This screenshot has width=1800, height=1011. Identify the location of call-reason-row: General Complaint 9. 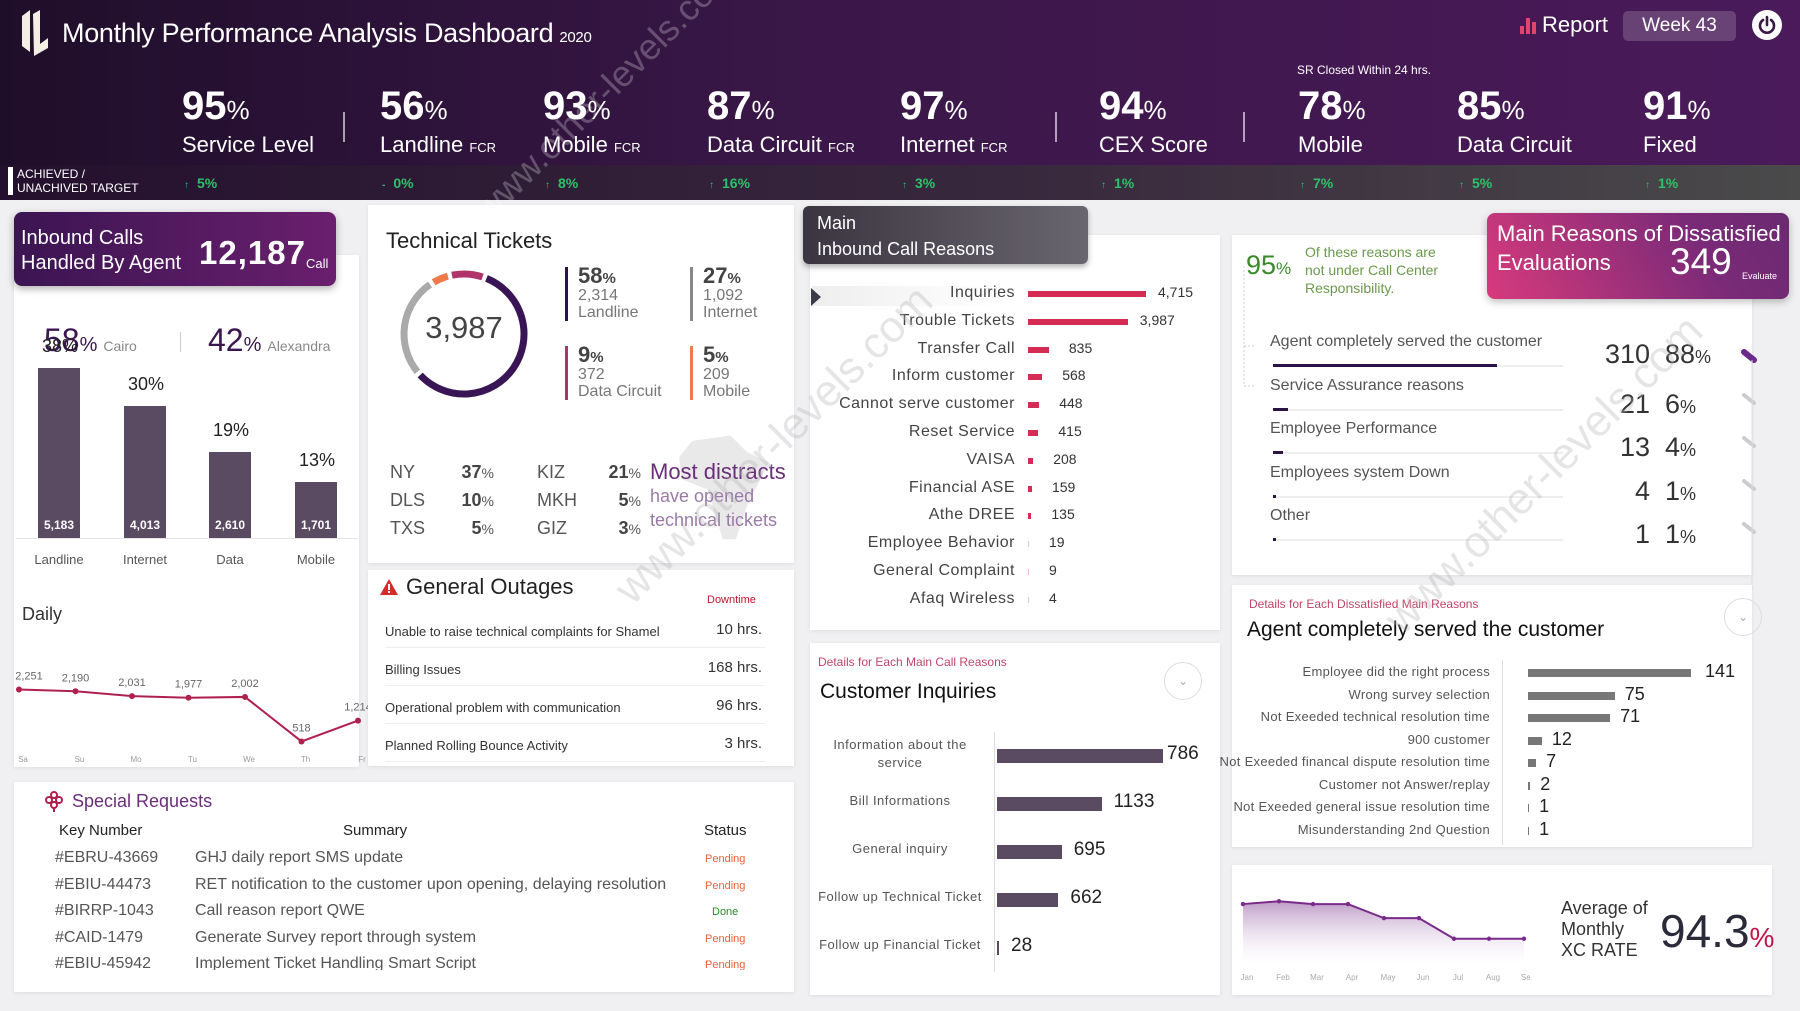
(1010, 573).